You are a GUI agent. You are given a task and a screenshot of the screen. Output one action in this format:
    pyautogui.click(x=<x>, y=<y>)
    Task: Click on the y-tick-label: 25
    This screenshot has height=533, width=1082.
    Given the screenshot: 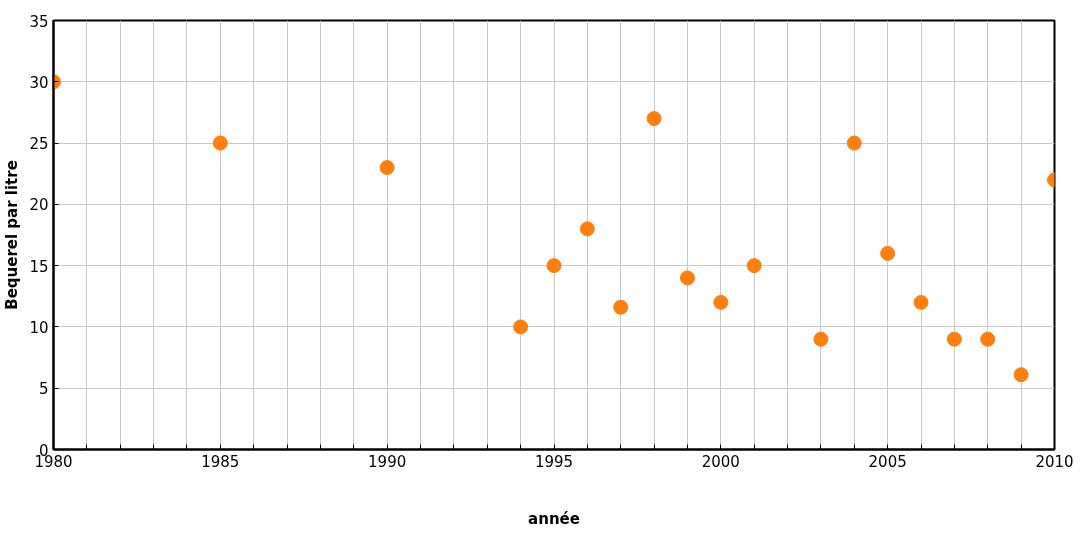 What is the action you would take?
    pyautogui.click(x=39, y=144)
    